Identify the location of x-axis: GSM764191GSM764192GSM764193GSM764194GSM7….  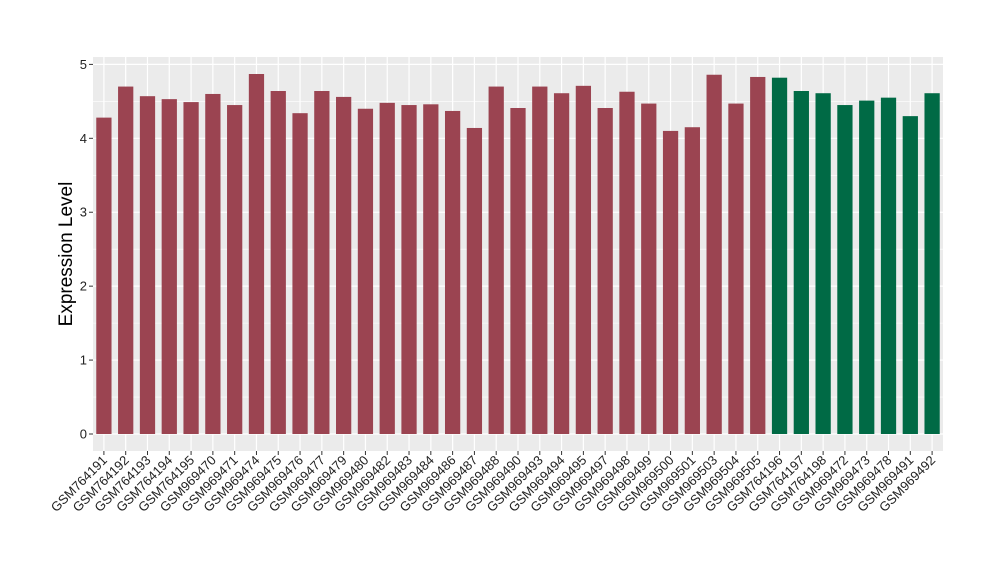
(493, 483).